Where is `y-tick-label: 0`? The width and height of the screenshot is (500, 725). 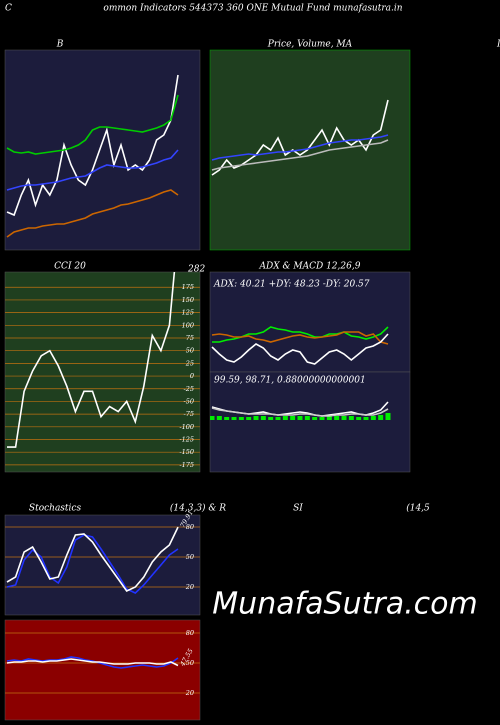
y-tick-label: 0 is located at coordinates (192, 376).